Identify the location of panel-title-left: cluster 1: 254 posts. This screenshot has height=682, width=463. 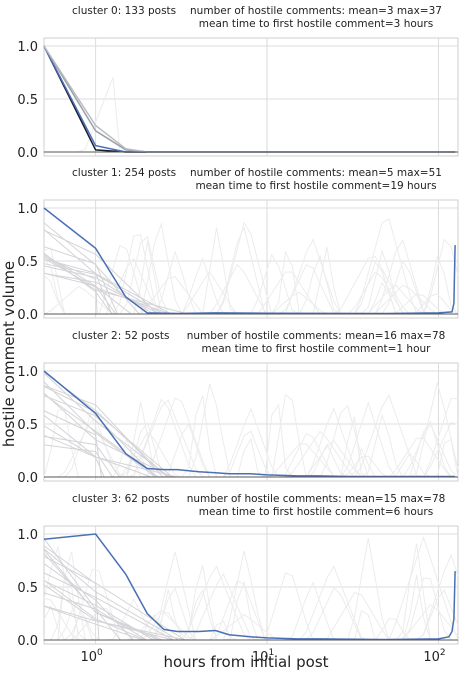
(124, 173).